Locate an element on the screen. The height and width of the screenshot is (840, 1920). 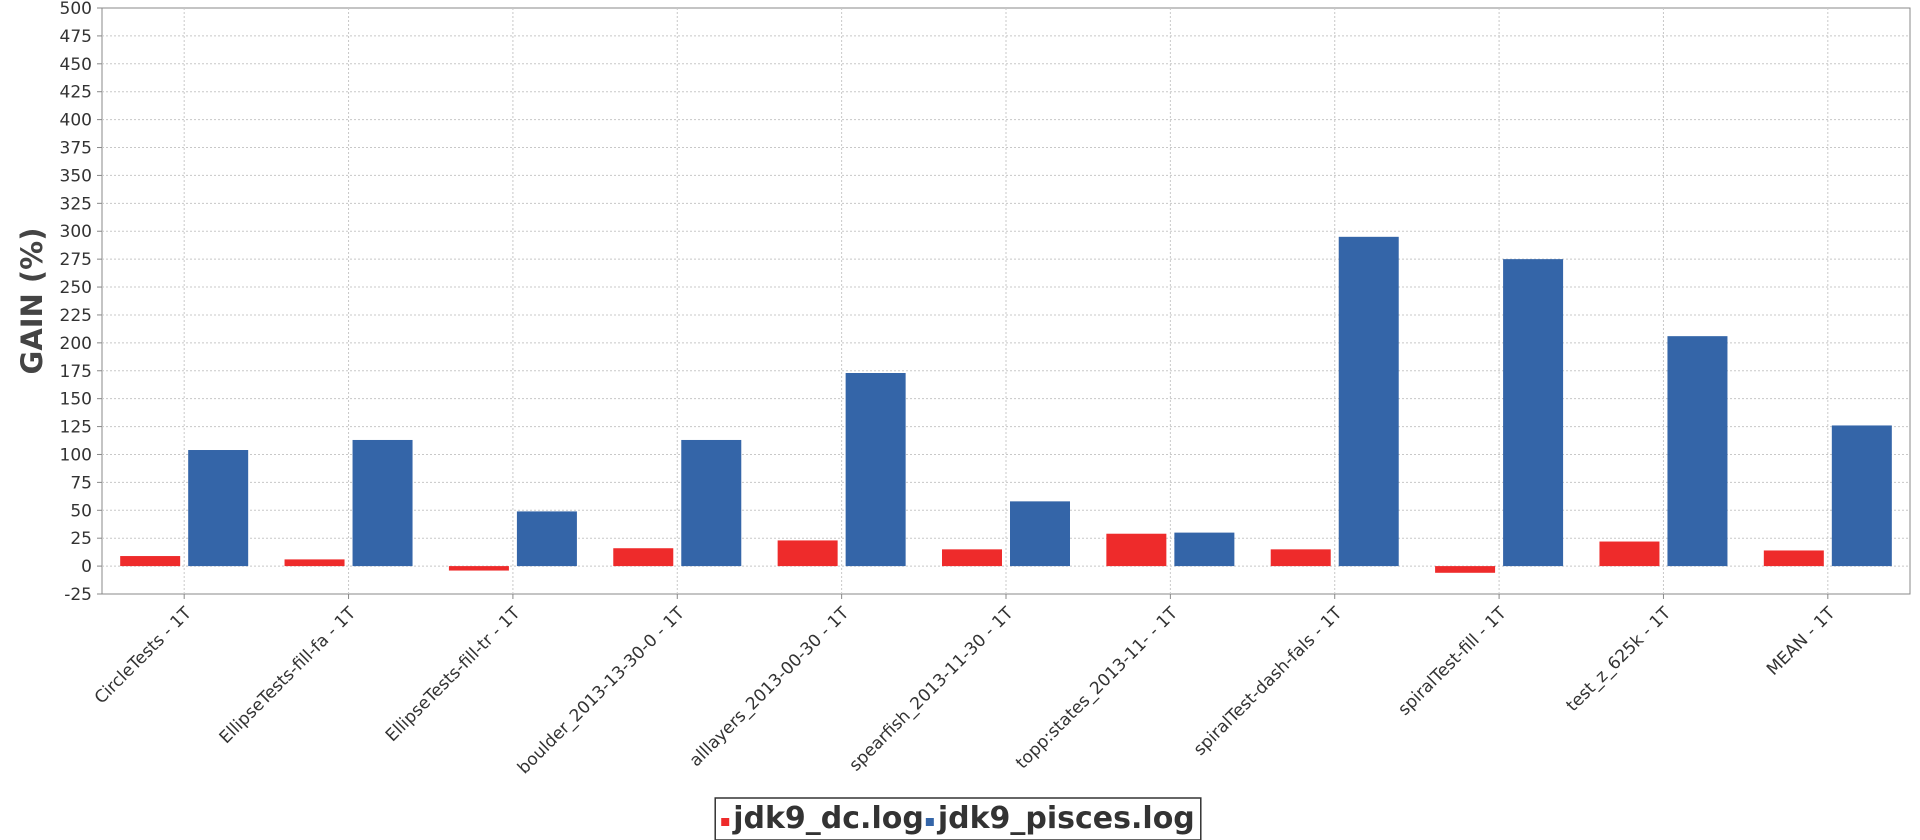
y-axis-title: GAIN (%) is located at coordinates (32, 301).